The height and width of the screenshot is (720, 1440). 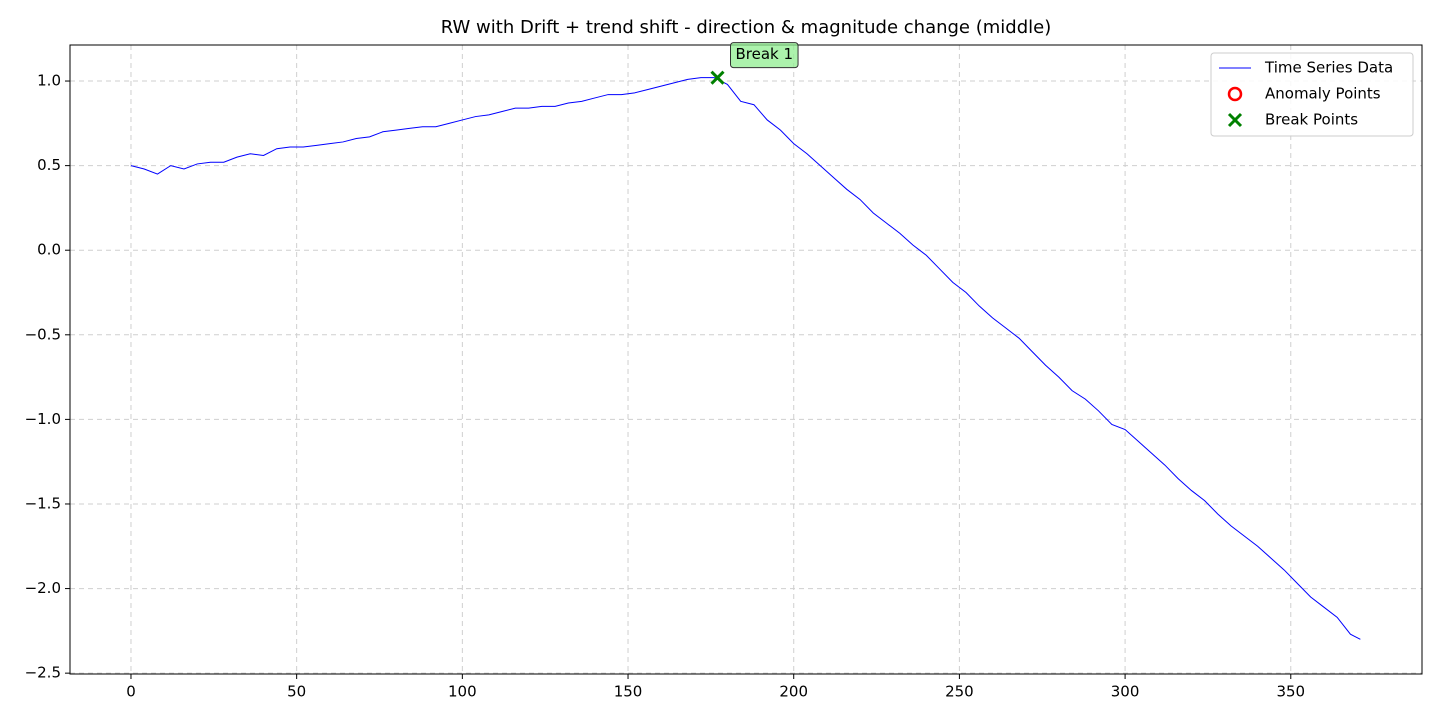 I want to click on x-tick-label: 100, so click(x=462, y=692).